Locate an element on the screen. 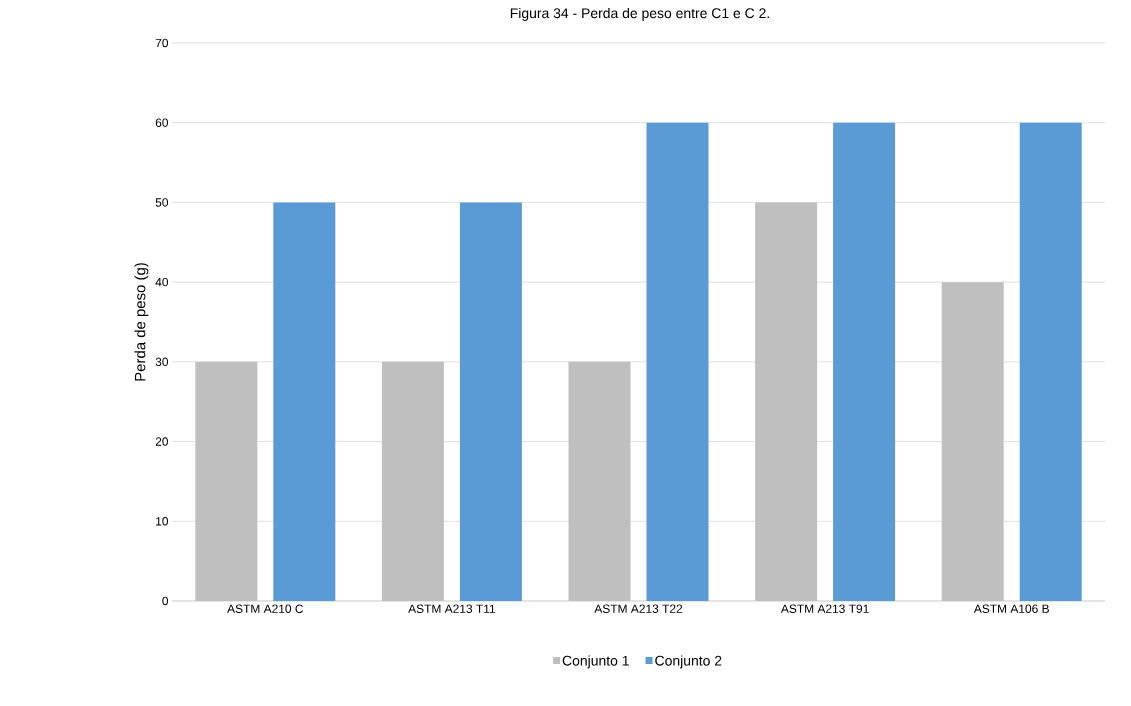 The width and height of the screenshot is (1131, 706). y-tick-label: 0 is located at coordinates (165, 601).